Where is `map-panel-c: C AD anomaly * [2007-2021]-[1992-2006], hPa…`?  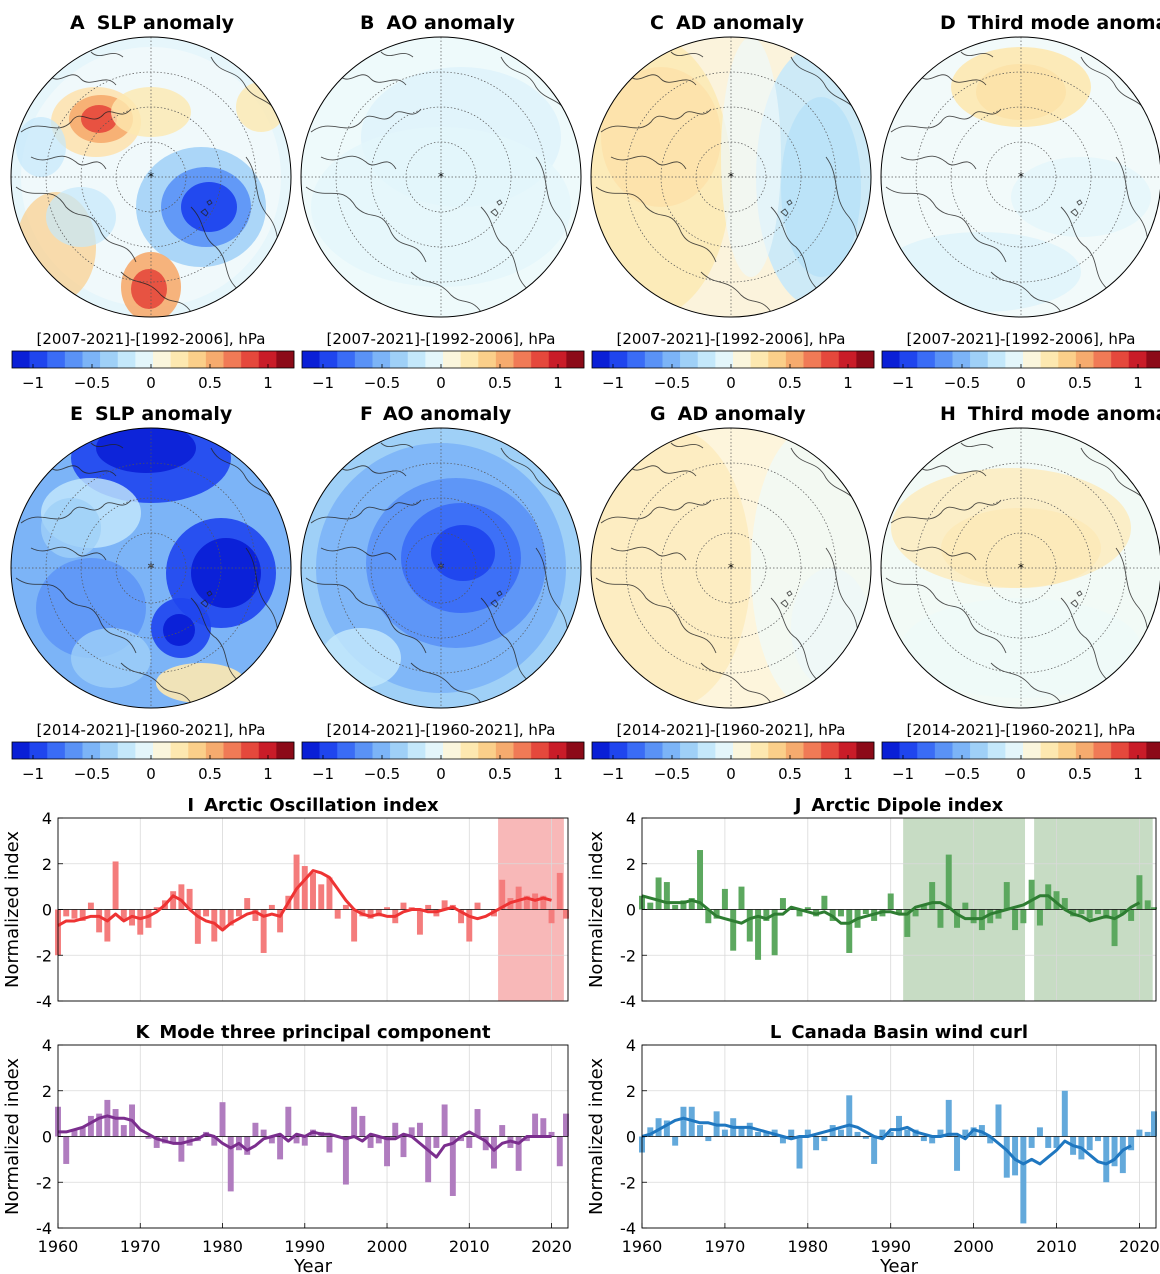 map-panel-c: C AD anomaly * [2007-2021]-[1992-2006], hPa… is located at coordinates (732, 202).